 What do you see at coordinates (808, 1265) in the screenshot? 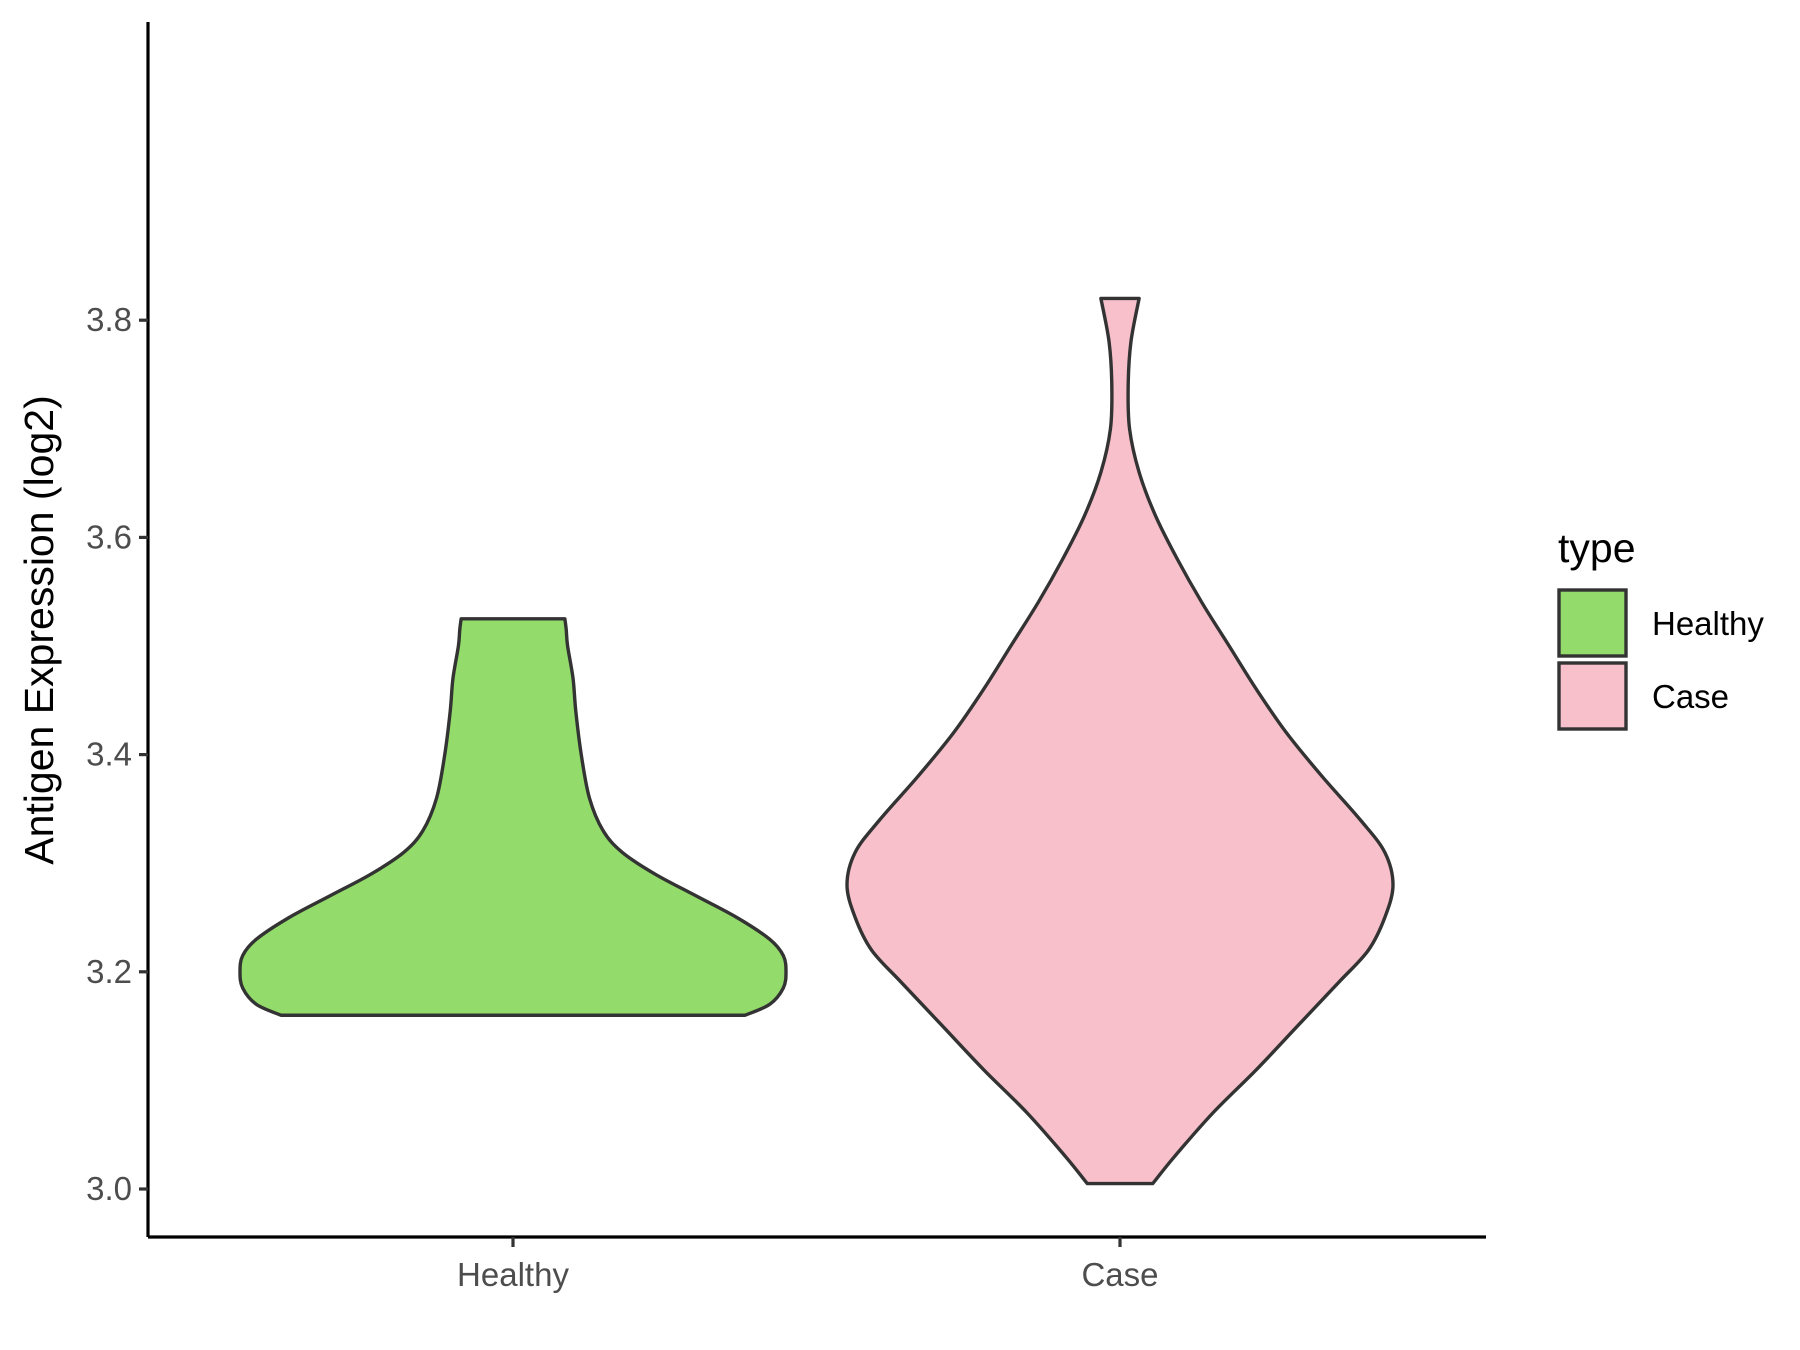
I see `x-ticks: Healthy Case` at bounding box center [808, 1265].